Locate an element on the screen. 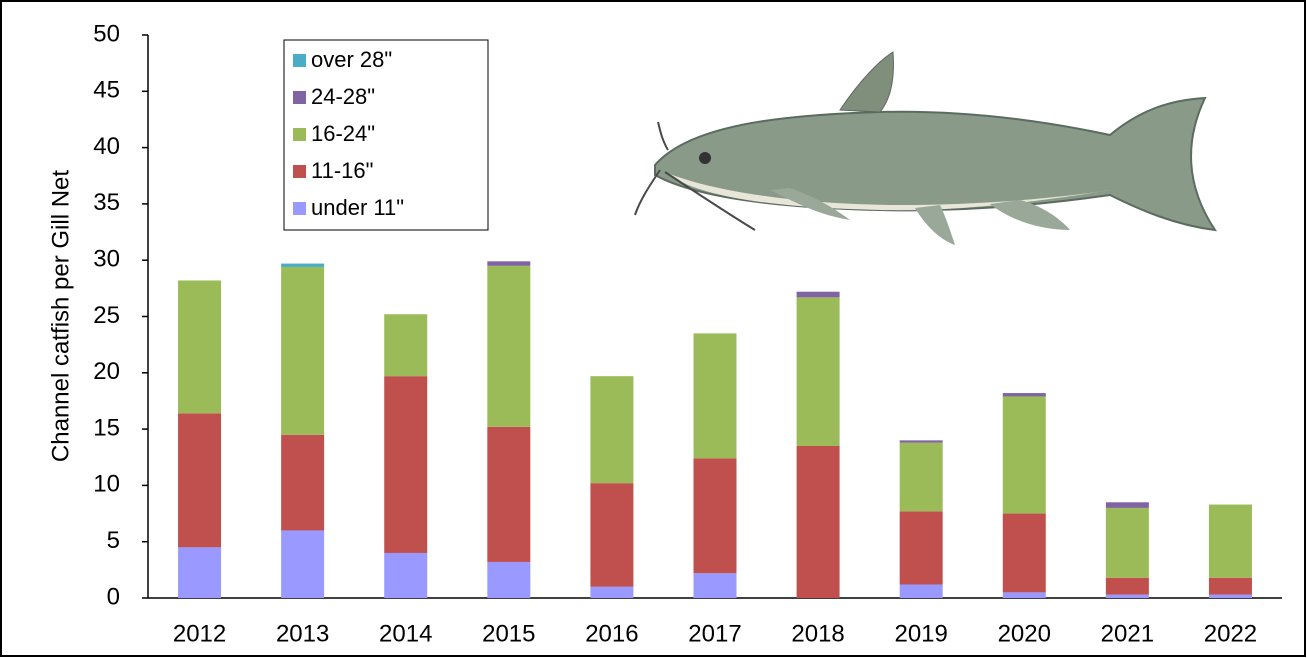 This screenshot has height=658, width=1307. legend-box is located at coordinates (386, 135).